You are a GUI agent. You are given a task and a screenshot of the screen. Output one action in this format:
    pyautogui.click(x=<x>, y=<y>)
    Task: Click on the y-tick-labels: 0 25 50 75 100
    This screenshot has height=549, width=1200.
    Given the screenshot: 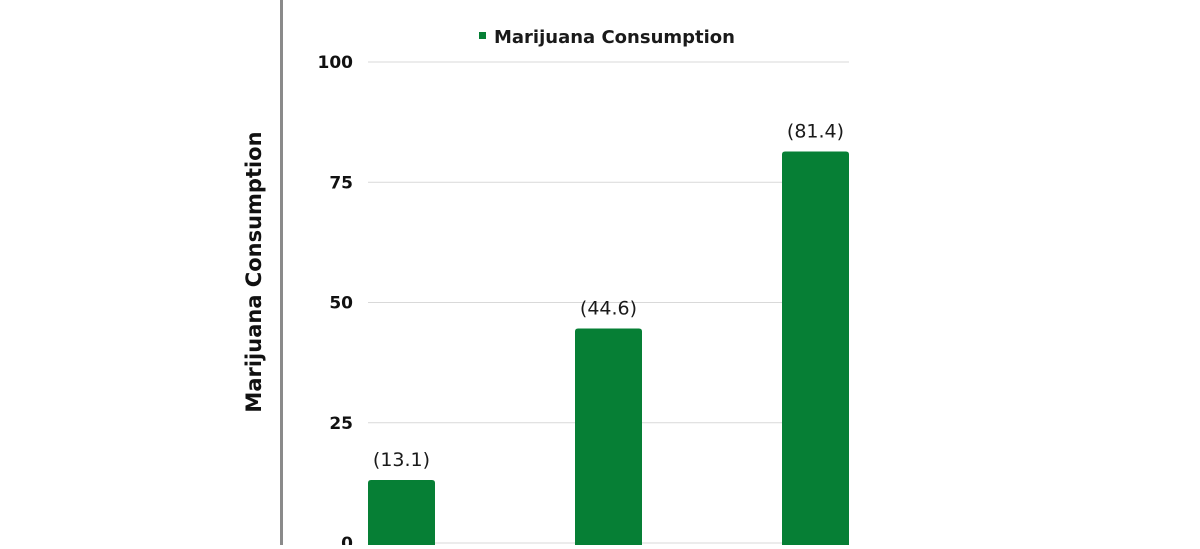 What is the action you would take?
    pyautogui.click(x=336, y=301)
    